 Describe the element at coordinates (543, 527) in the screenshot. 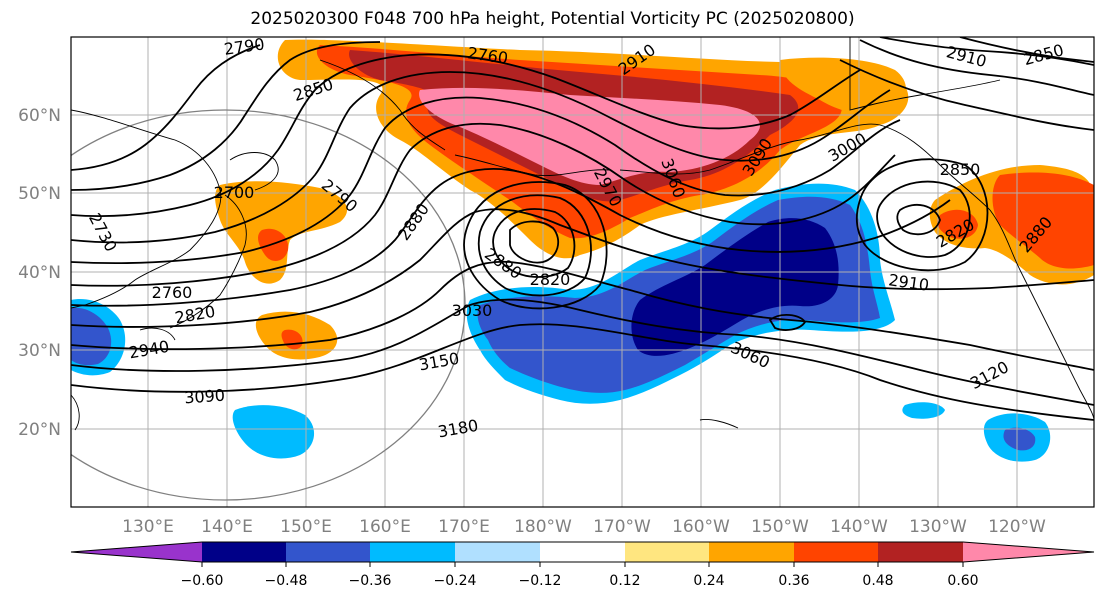

I see `lon-label: 180°W` at that location.